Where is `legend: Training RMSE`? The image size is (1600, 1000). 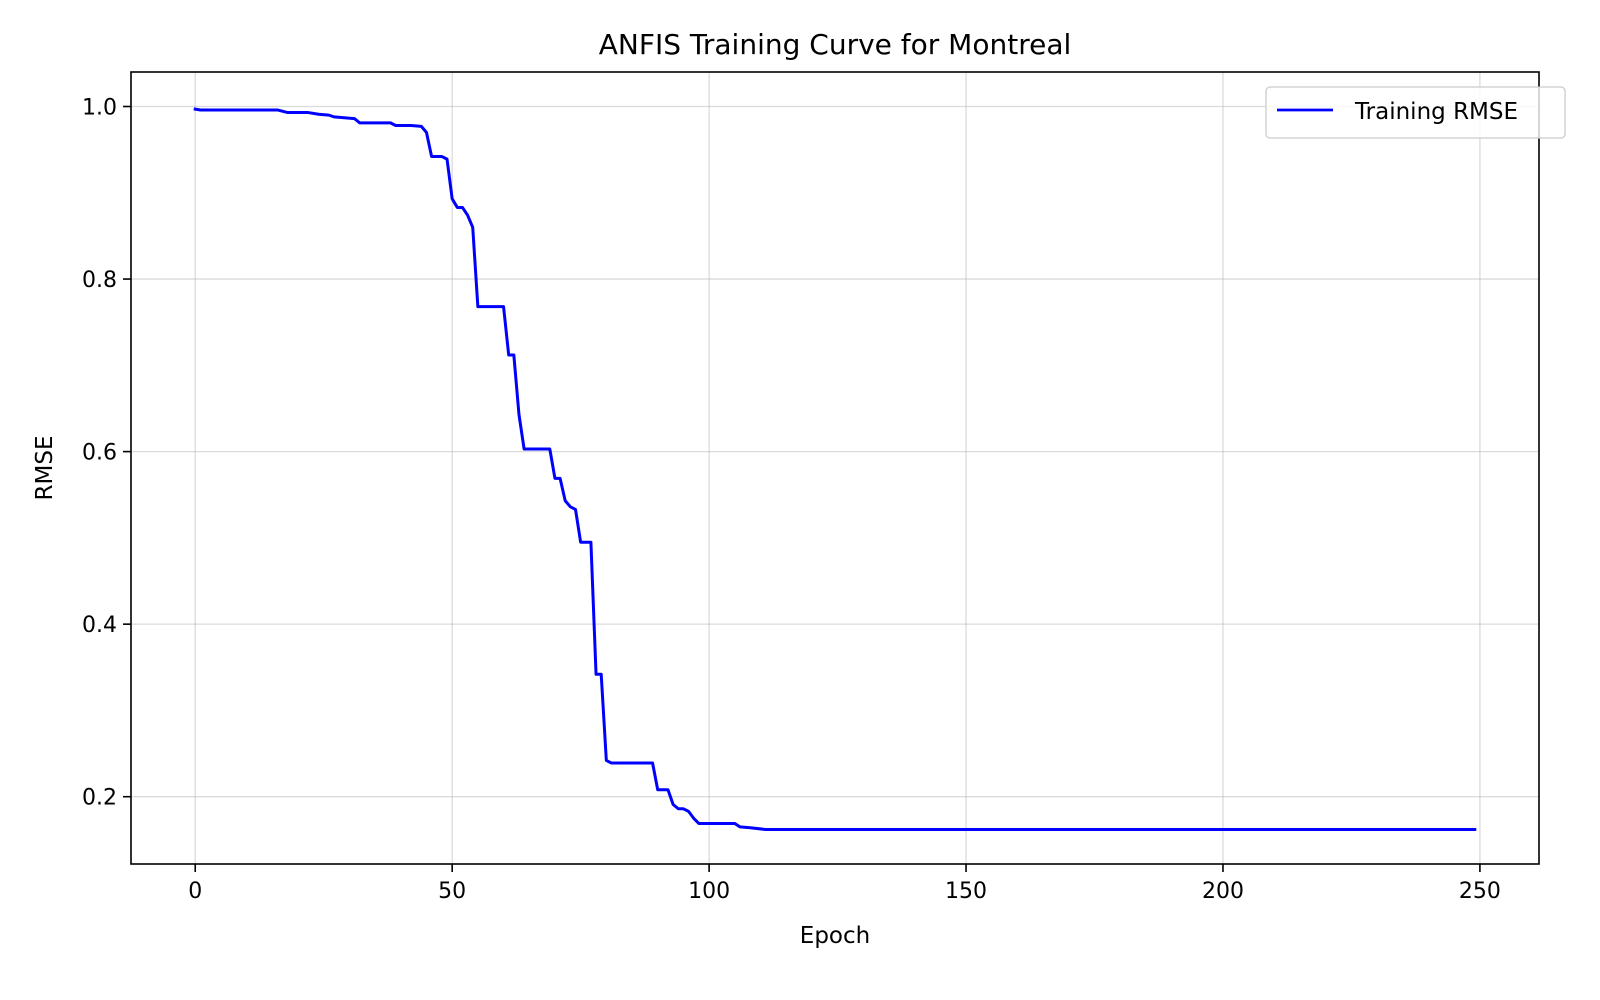
legend: Training RMSE is located at coordinates (1415, 112).